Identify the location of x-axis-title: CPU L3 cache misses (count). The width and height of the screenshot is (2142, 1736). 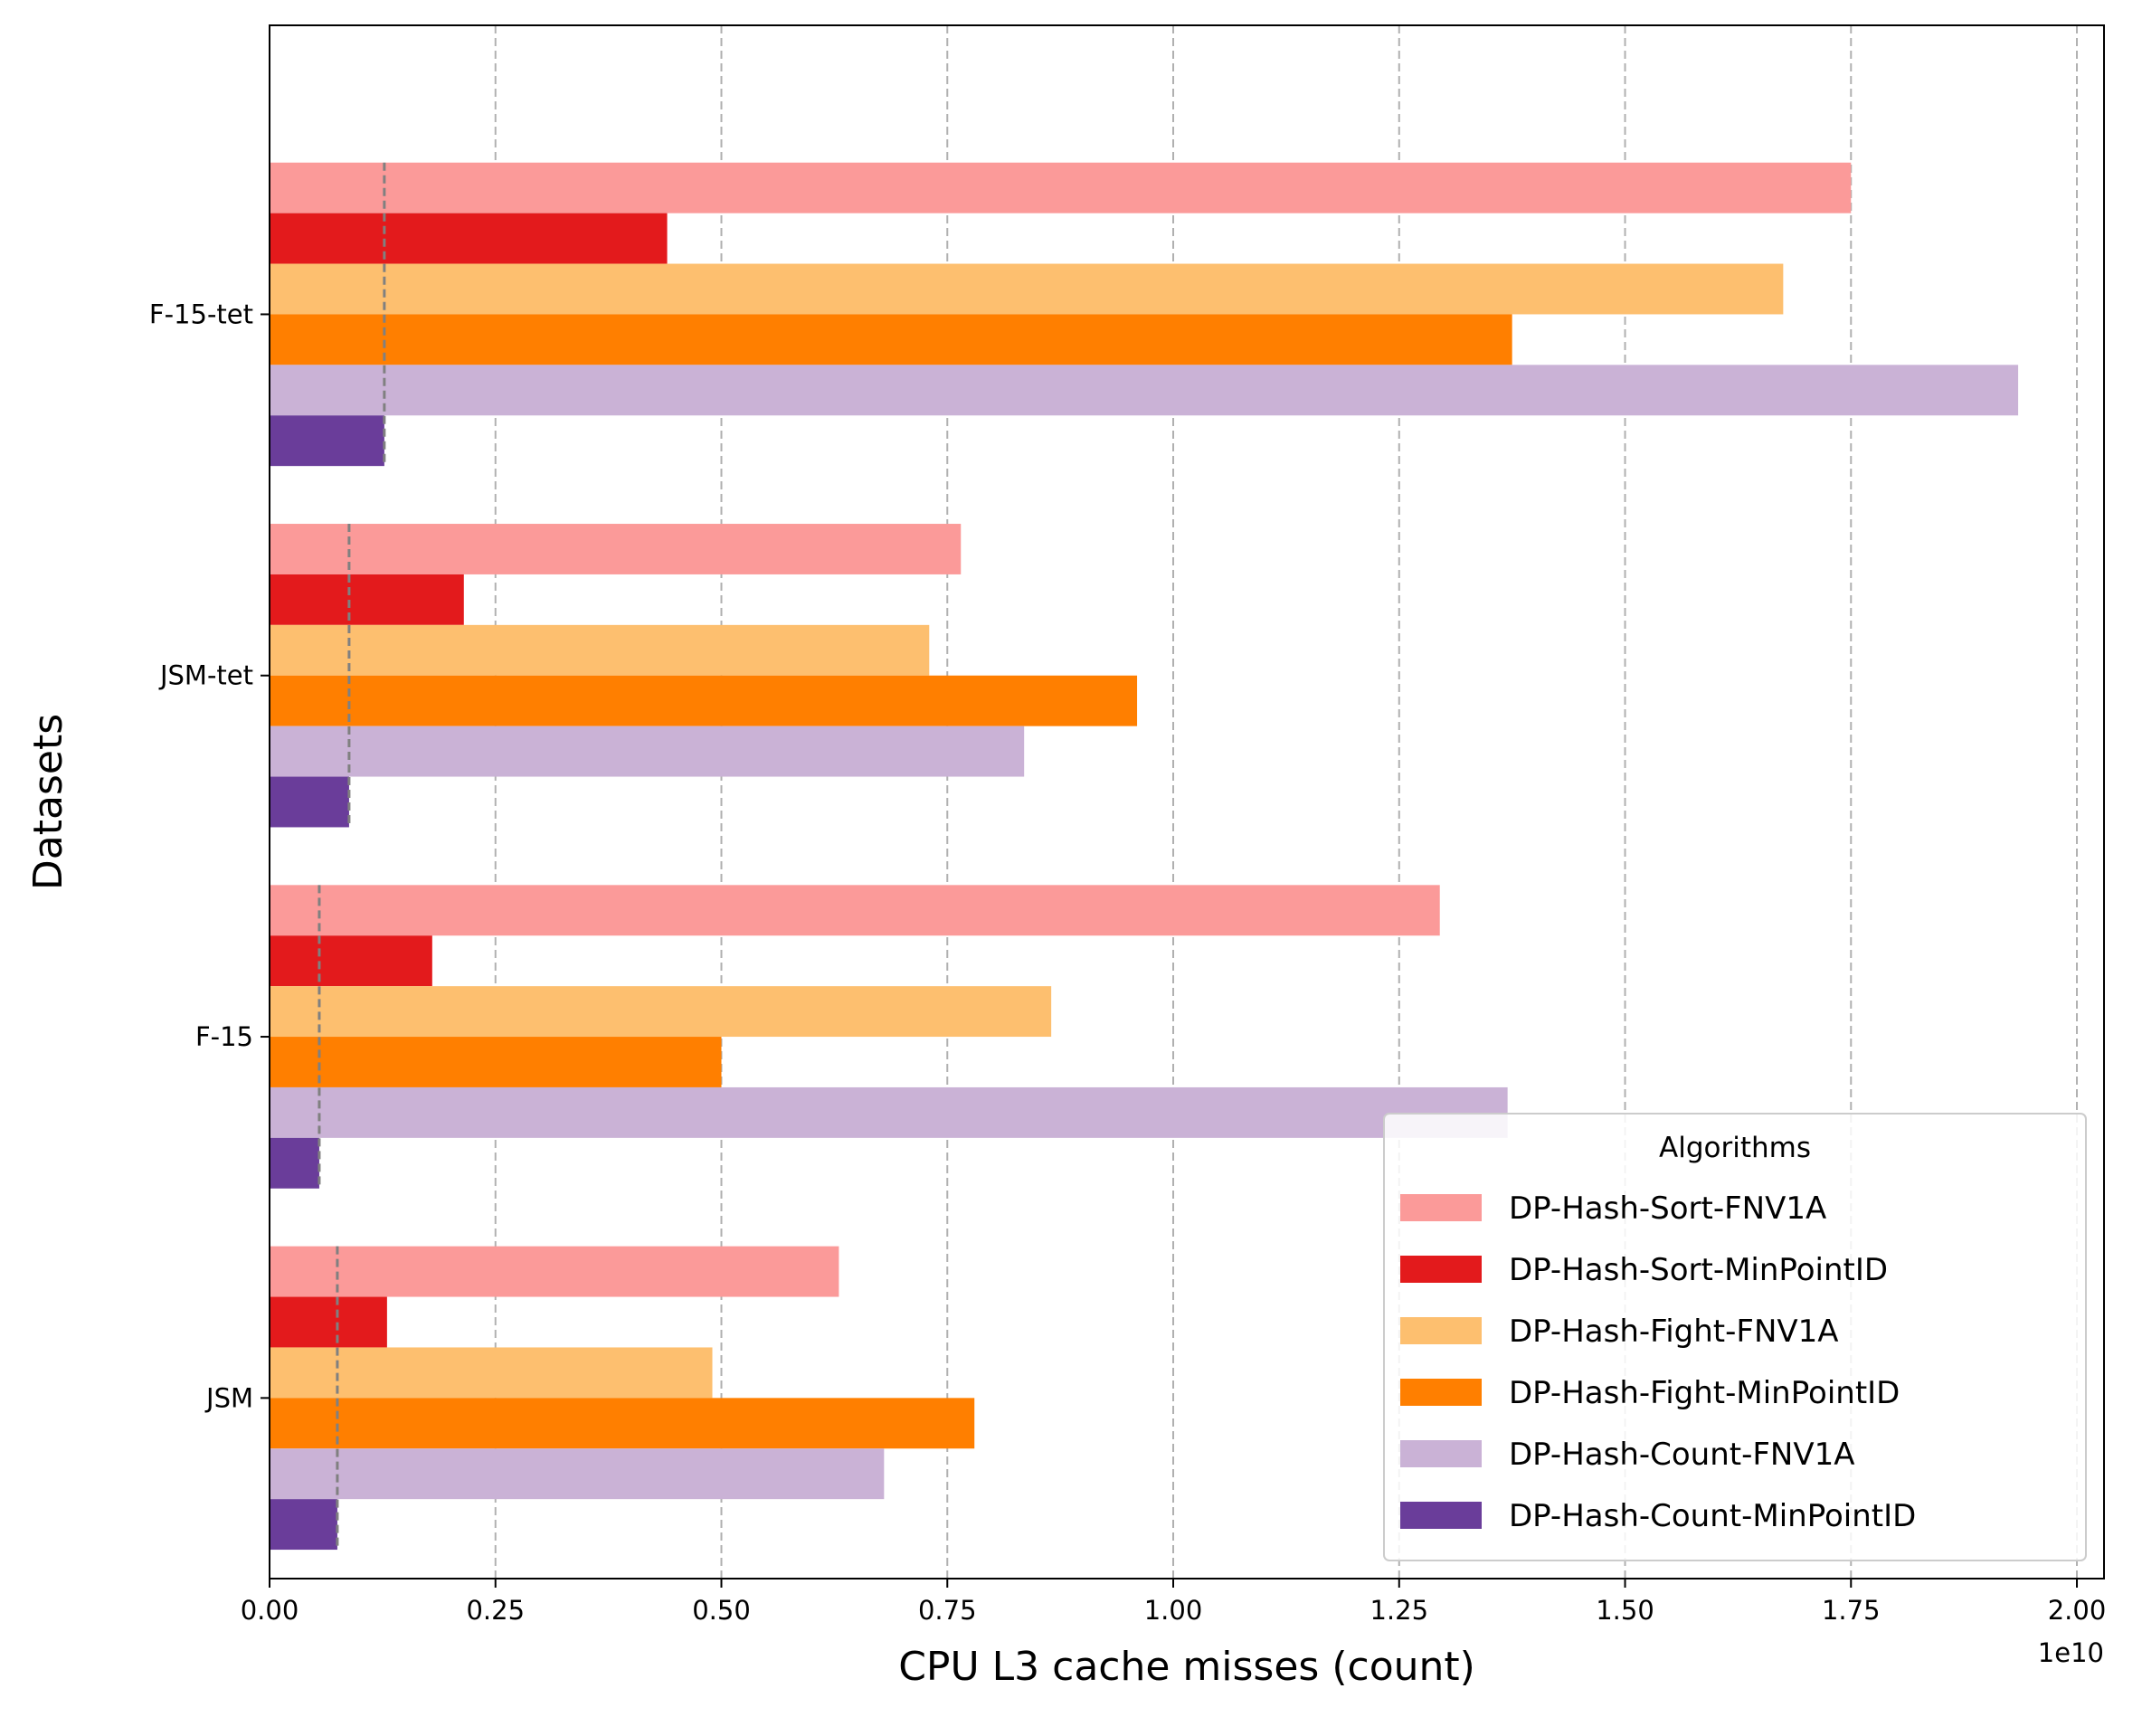
(1186, 1667).